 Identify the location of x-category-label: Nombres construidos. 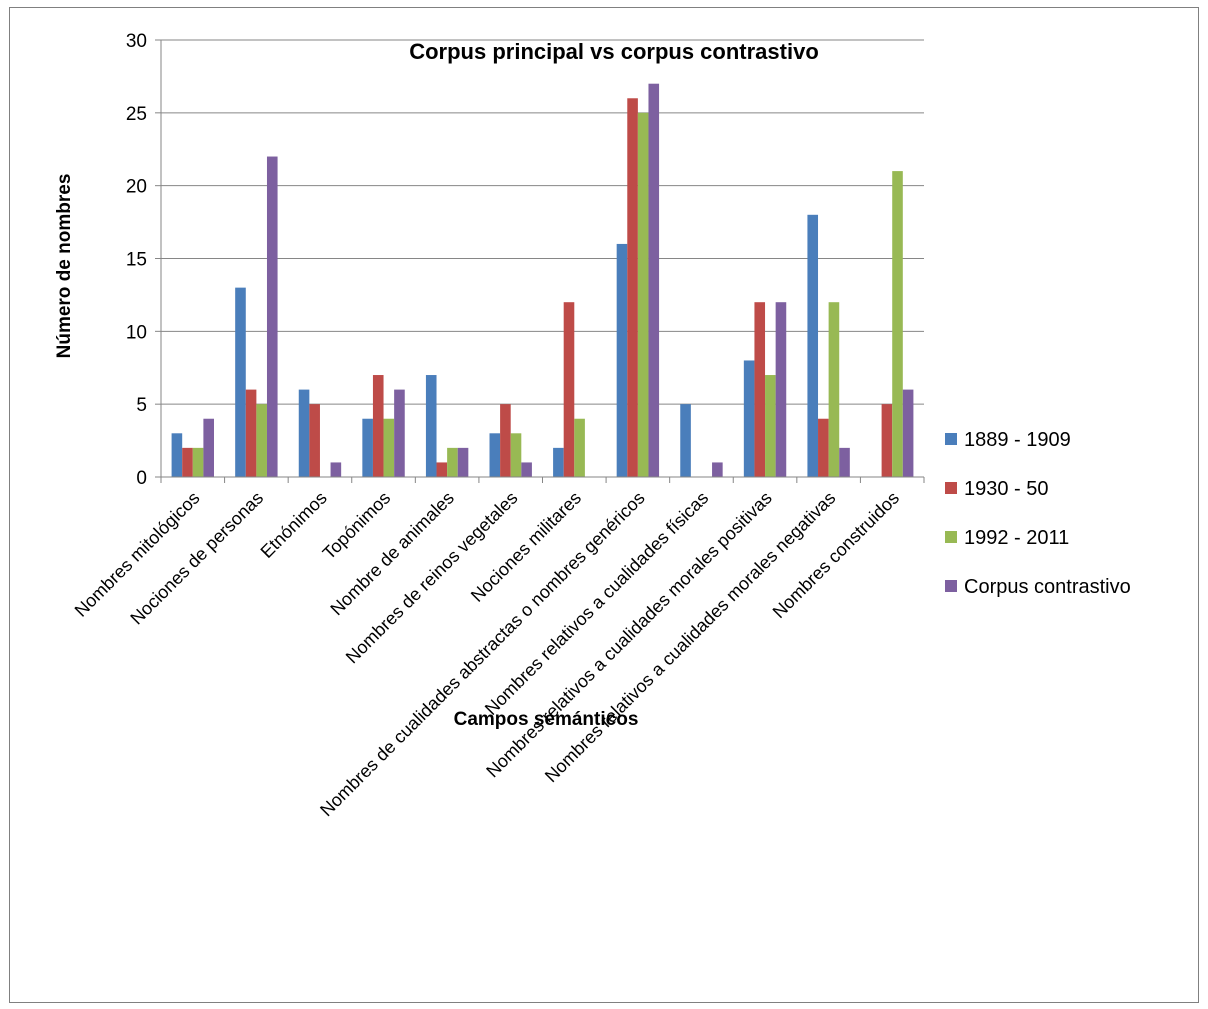
(836, 555).